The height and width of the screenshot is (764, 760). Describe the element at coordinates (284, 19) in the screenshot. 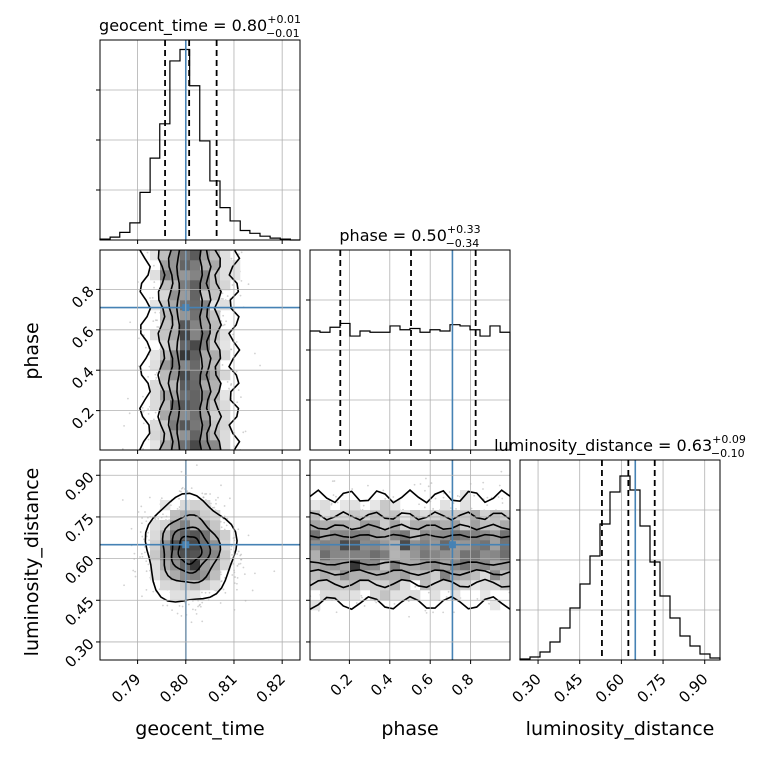

I see `title-plus-geocent-time: +0.01` at that location.